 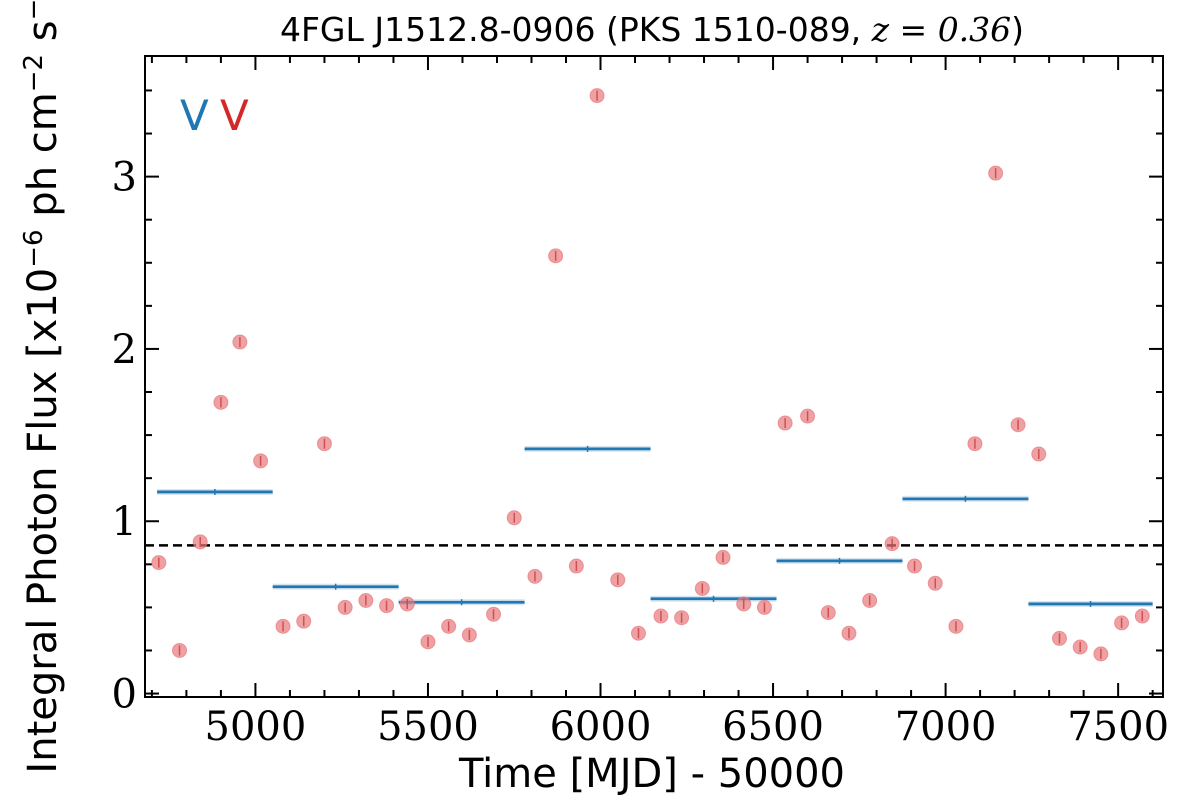 What do you see at coordinates (946, 727) in the screenshot?
I see `x-tick-label: 7000` at bounding box center [946, 727].